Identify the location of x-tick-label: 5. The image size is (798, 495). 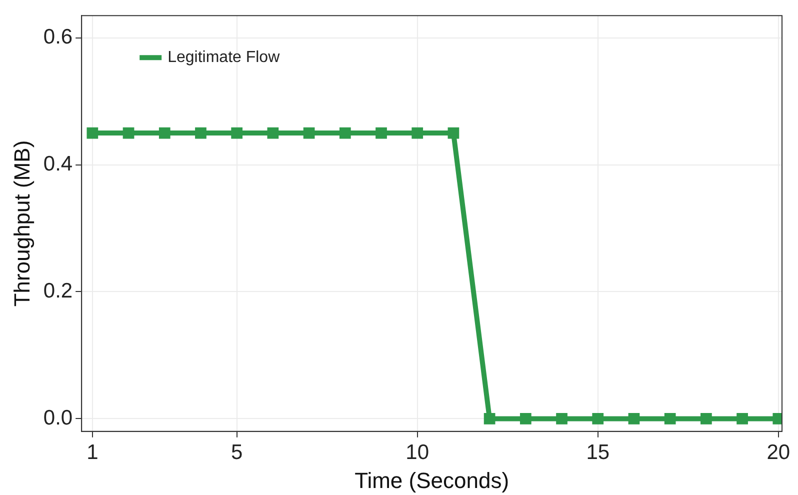
(236, 452).